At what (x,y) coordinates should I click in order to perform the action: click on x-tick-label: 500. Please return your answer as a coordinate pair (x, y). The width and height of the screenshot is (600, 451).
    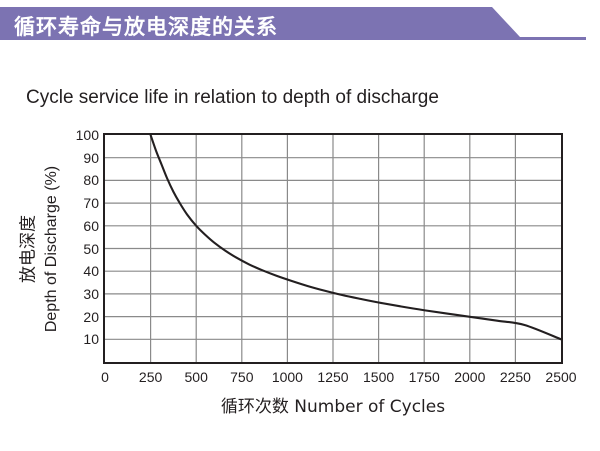
    Looking at the image, I should click on (196, 377).